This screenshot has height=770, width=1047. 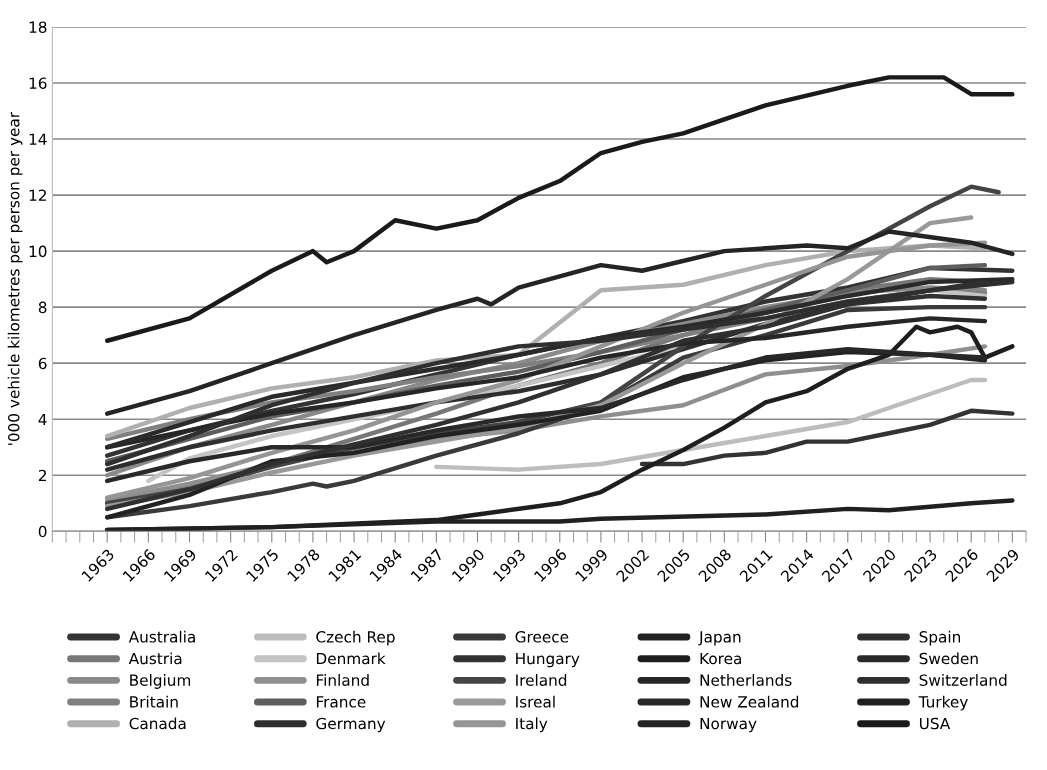 What do you see at coordinates (720, 658) in the screenshot?
I see `legend-label: Korea` at bounding box center [720, 658].